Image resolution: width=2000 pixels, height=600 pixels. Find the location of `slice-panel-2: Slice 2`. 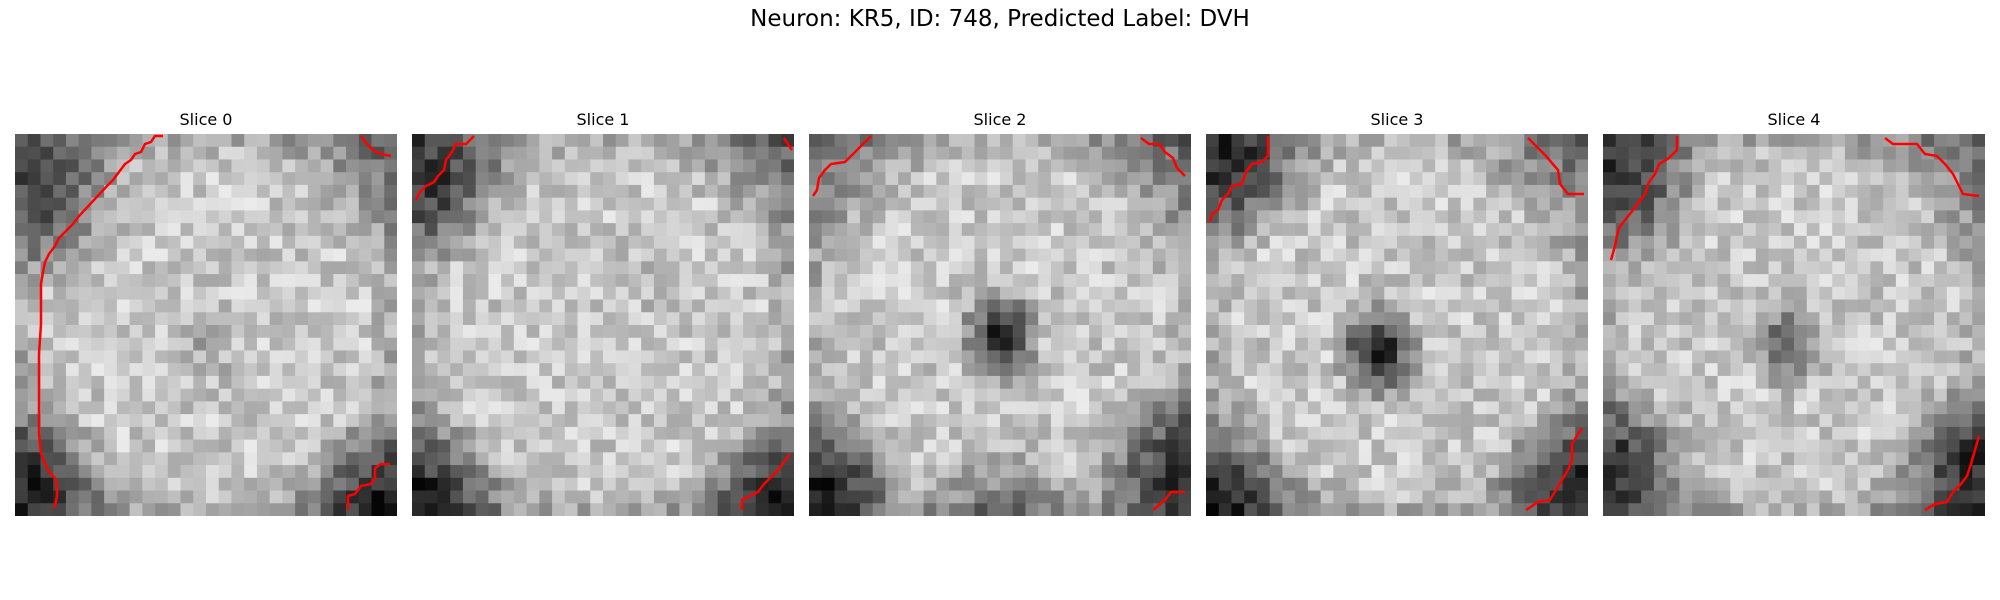

slice-panel-2: Slice 2 is located at coordinates (1000, 312).